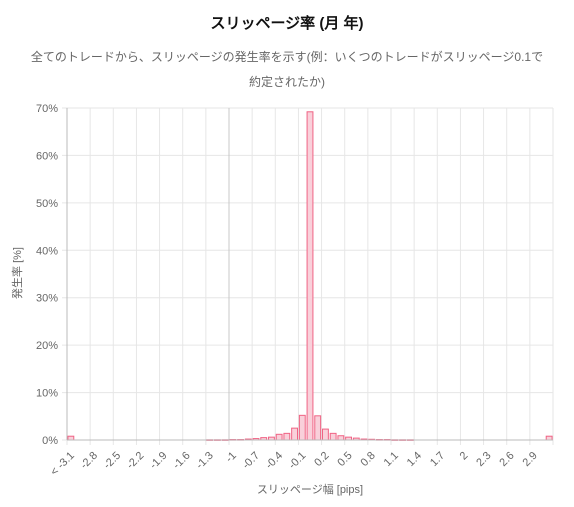  What do you see at coordinates (231, 457) in the screenshot?
I see `x-tick-label: -1` at bounding box center [231, 457].